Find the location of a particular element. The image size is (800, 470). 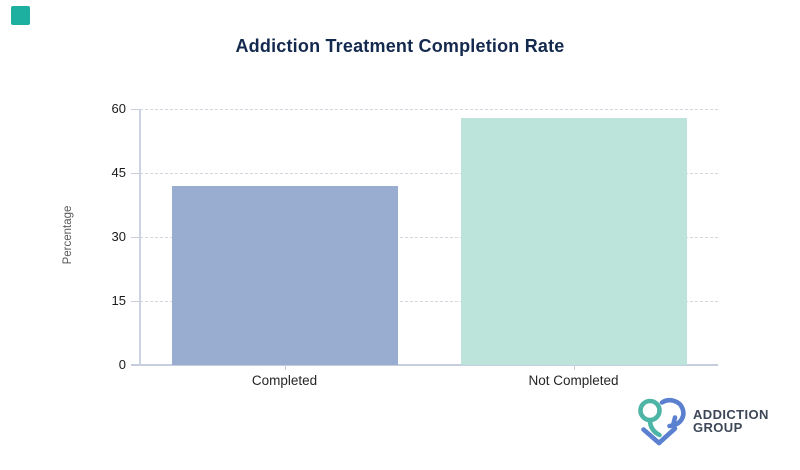

bar-not-completed is located at coordinates (573, 241).